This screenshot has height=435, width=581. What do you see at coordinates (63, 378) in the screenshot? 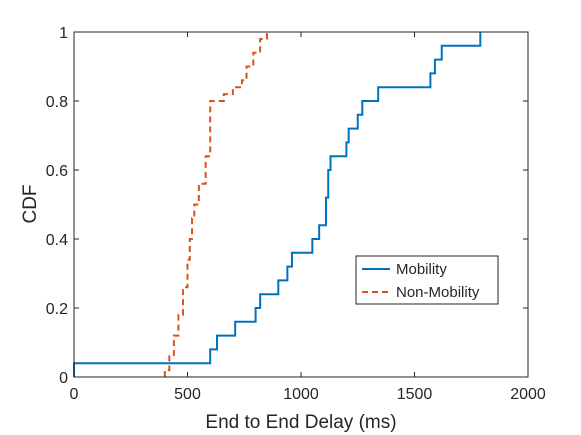
I see `y-tick-label: 0` at bounding box center [63, 378].